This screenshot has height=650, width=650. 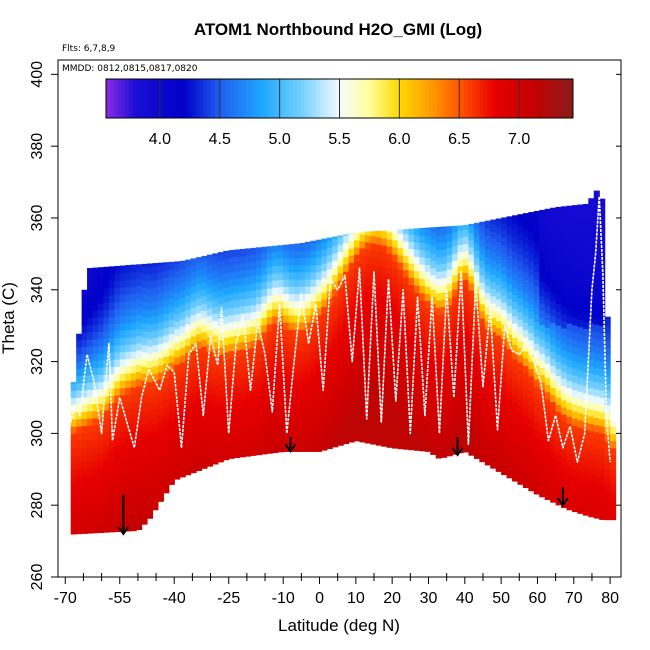 I want to click on chart-title: ATOM1 Northbound H2O_GMI (Log), so click(x=338, y=29).